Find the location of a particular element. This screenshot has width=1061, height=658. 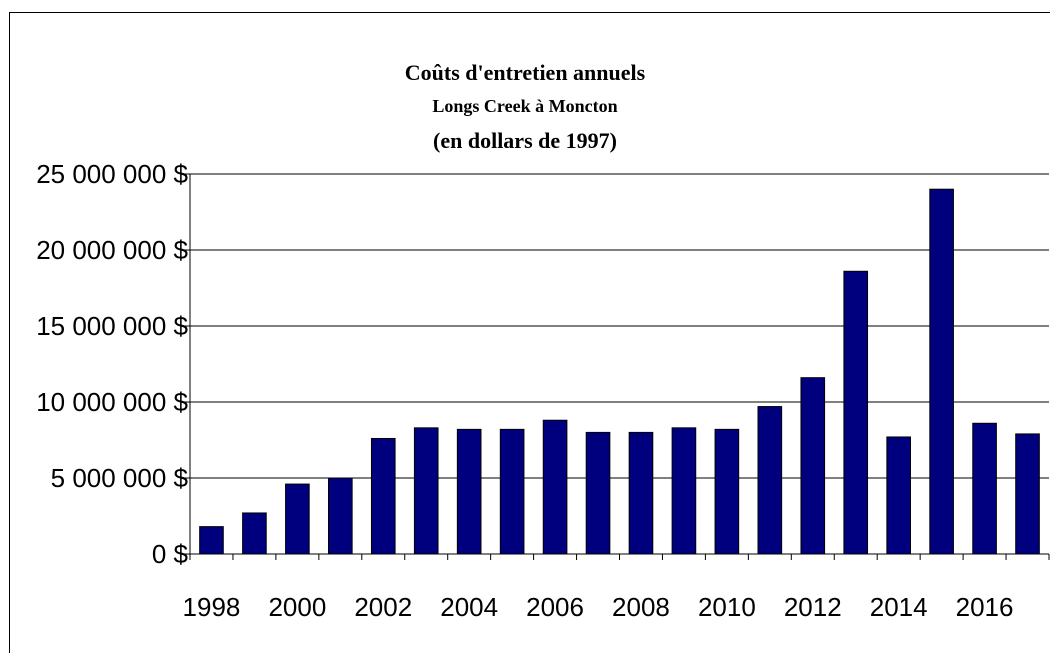

x-tick-label: 2000 is located at coordinates (297, 607).